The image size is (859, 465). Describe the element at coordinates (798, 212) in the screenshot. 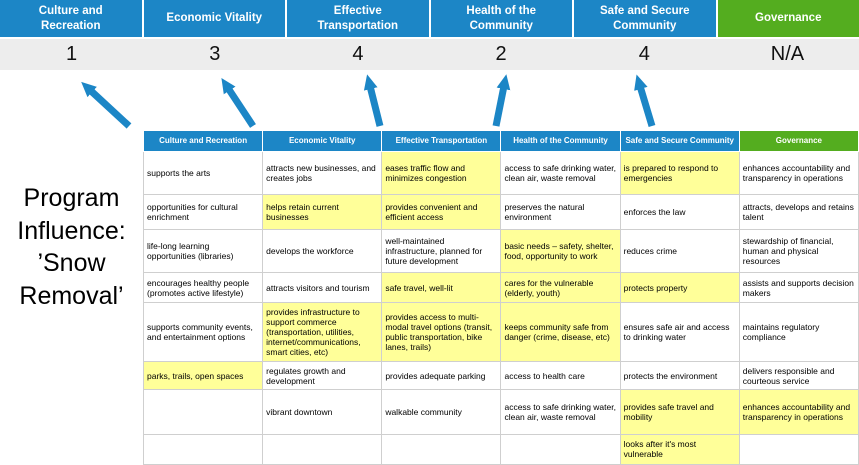

I see `matrix-cell-r2-c6: attracts, develops and retains talent` at that location.